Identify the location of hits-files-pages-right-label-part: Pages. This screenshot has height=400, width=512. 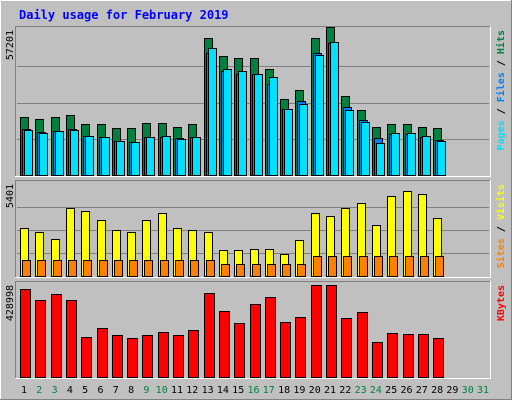
(501, 135).